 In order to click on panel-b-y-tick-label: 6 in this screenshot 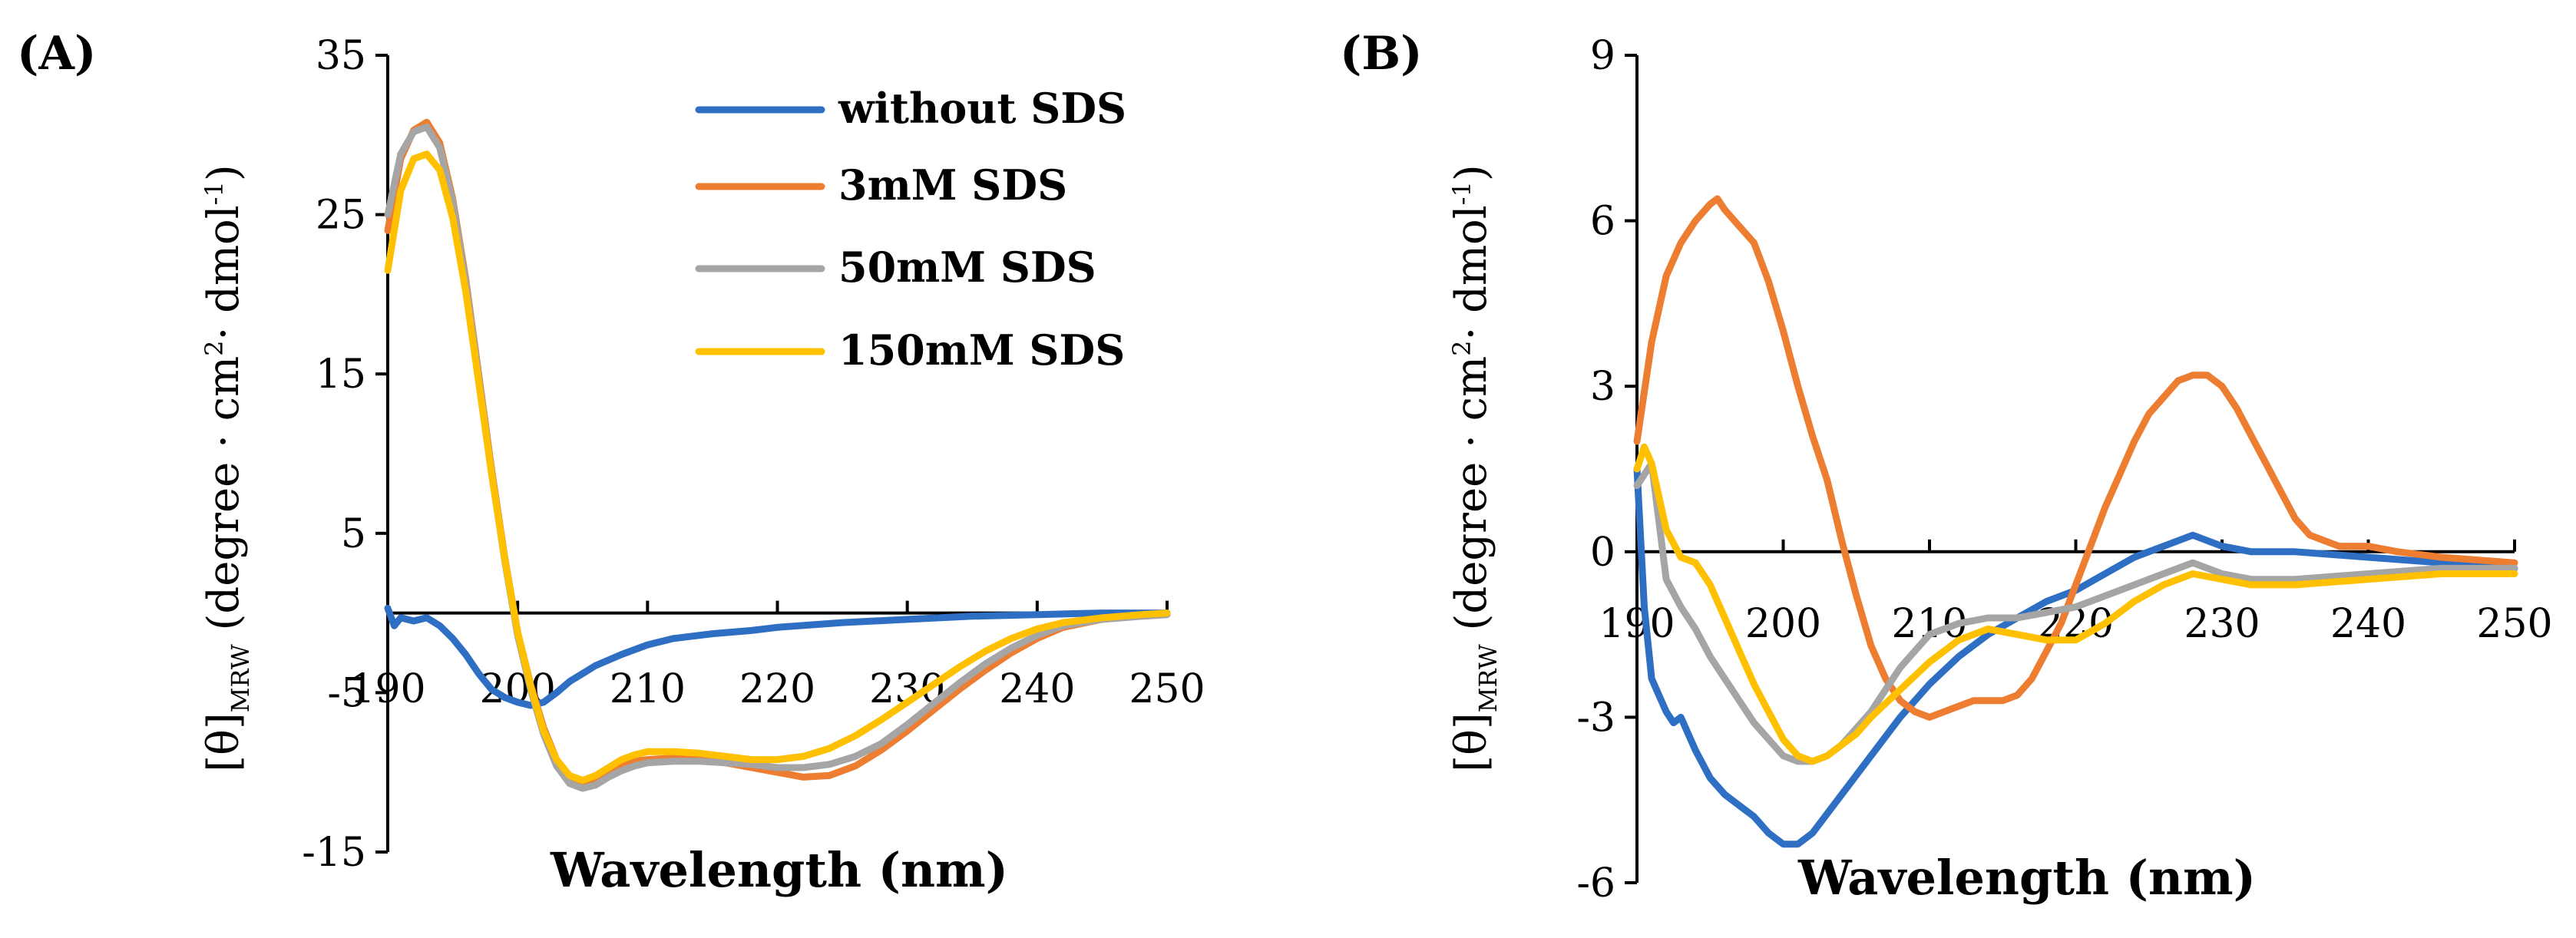, I will do `click(1602, 222)`.